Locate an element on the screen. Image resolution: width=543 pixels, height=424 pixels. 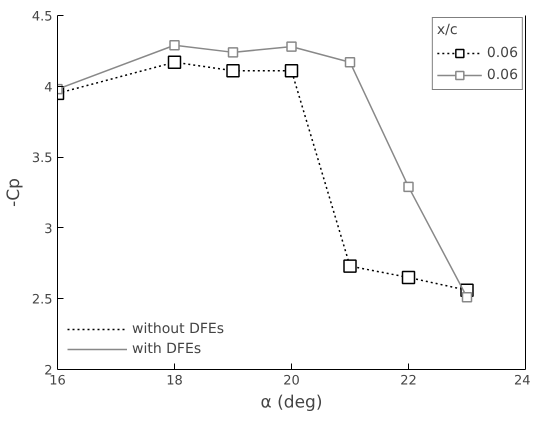
annotation: without DFEs is located at coordinates (178, 329).